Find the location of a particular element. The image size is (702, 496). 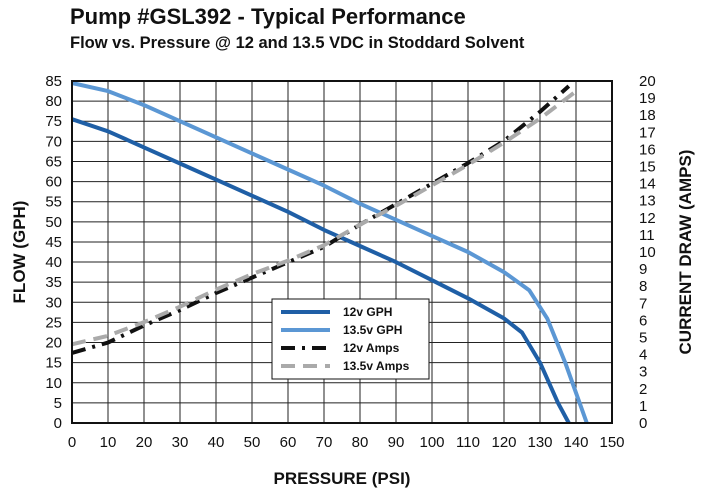

y2-tick-label: 11 is located at coordinates (647, 235).